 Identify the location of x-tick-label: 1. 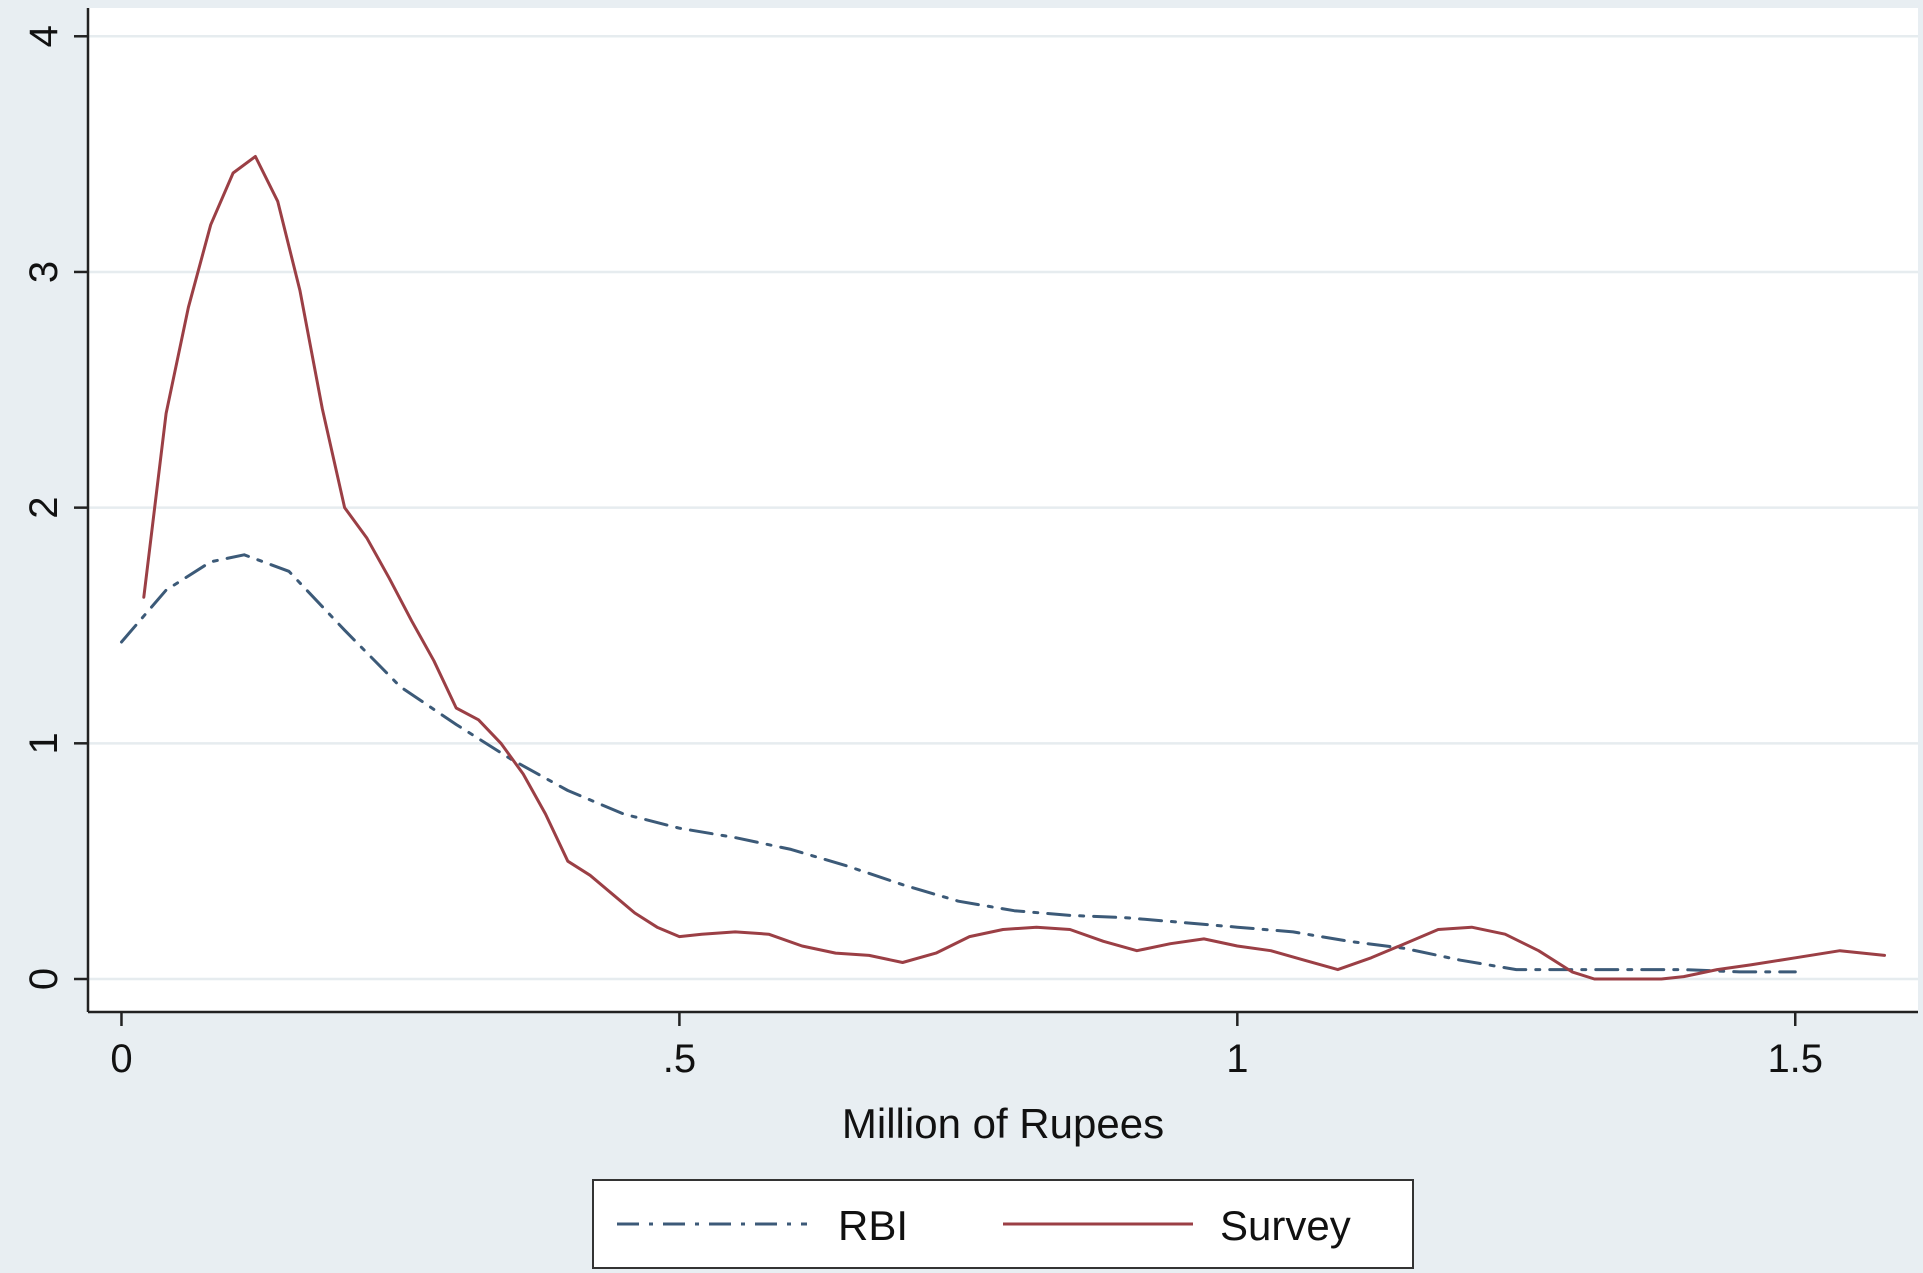
(1237, 1059).